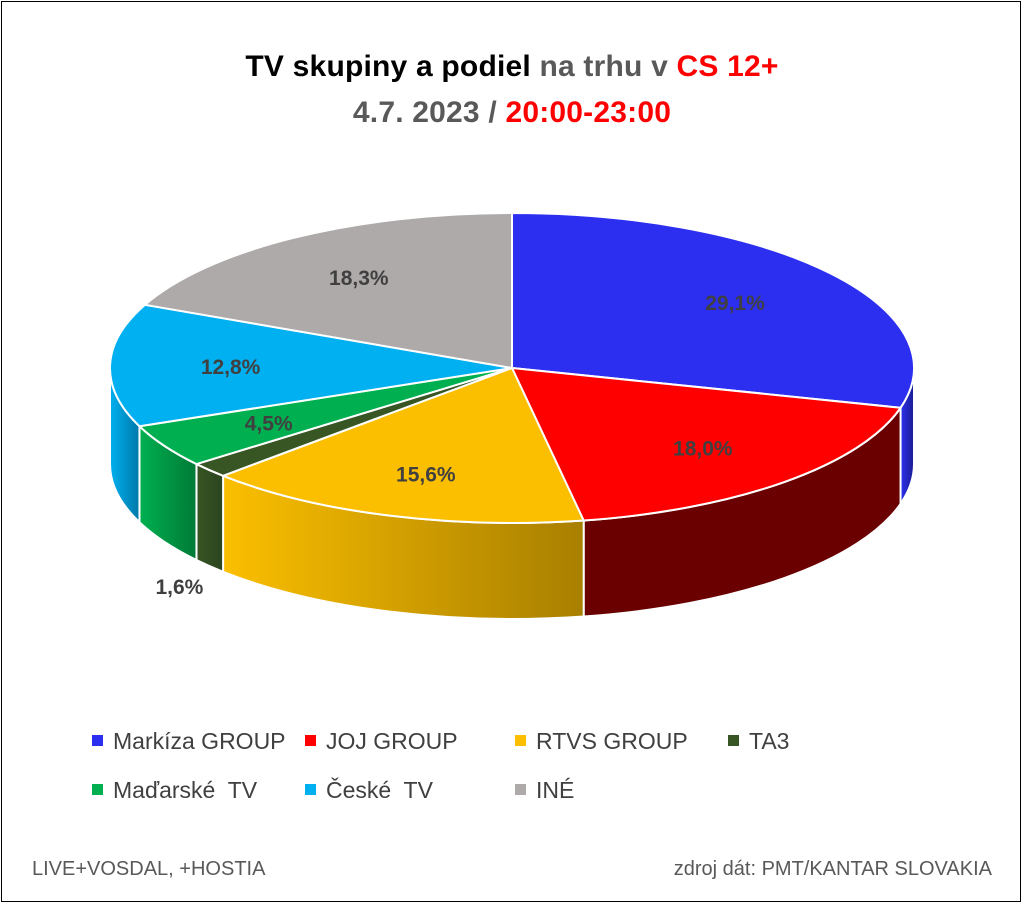  I want to click on data-label-ta3: 1,6%, so click(179, 587).